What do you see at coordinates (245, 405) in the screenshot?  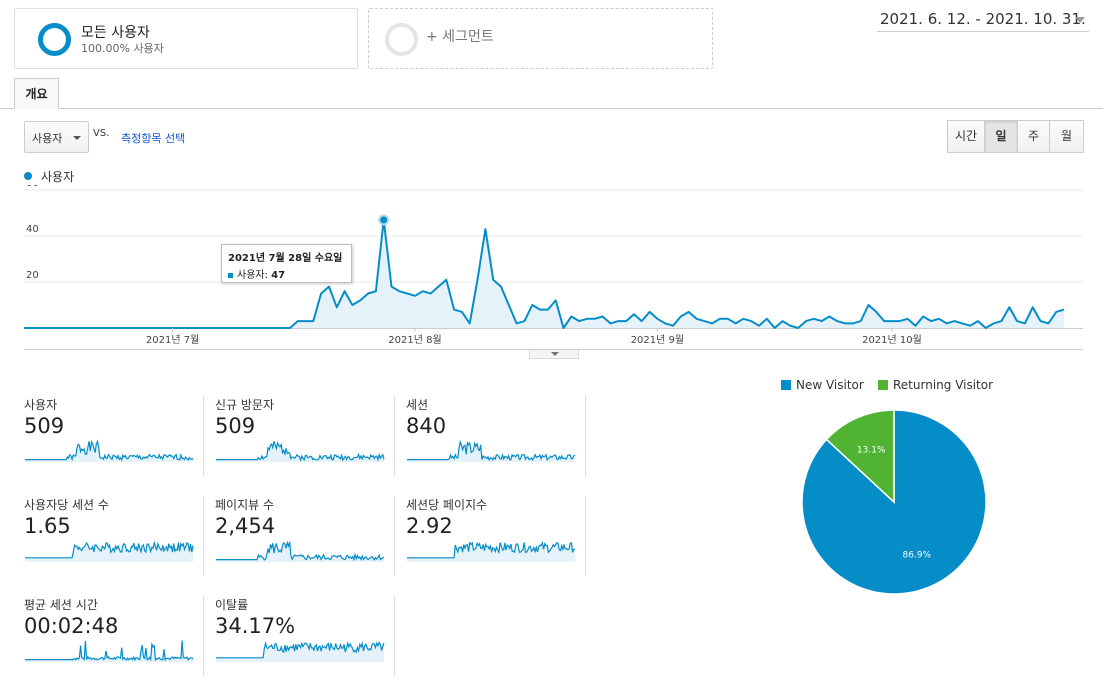 I see `scorecard-label: 신규 방문자` at bounding box center [245, 405].